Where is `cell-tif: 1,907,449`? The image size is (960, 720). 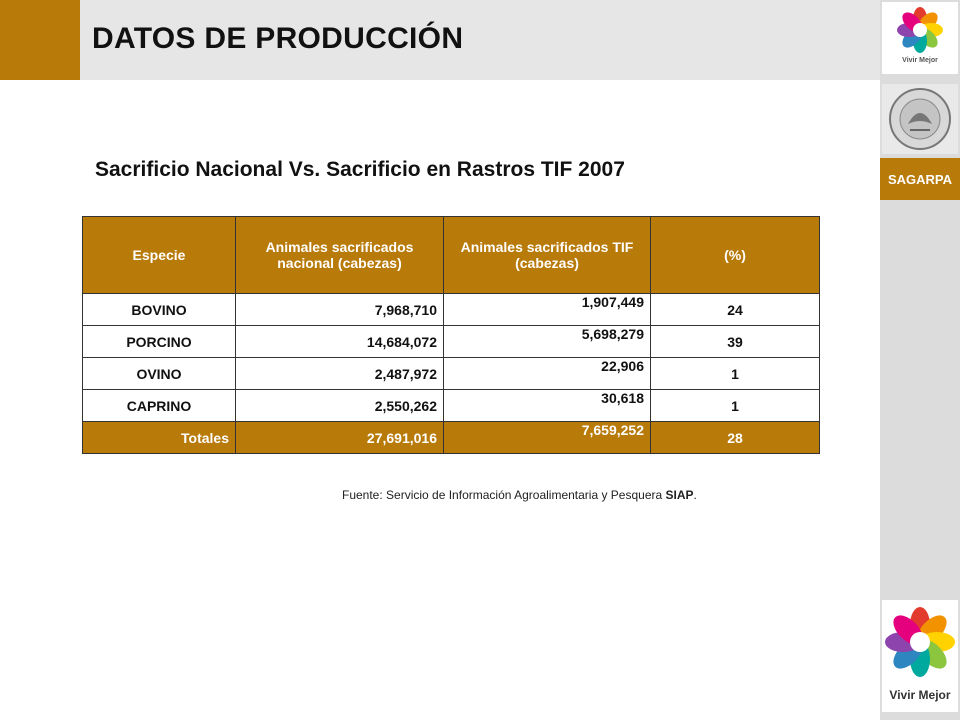
cell-tif: 1,907,449 is located at coordinates (547, 309).